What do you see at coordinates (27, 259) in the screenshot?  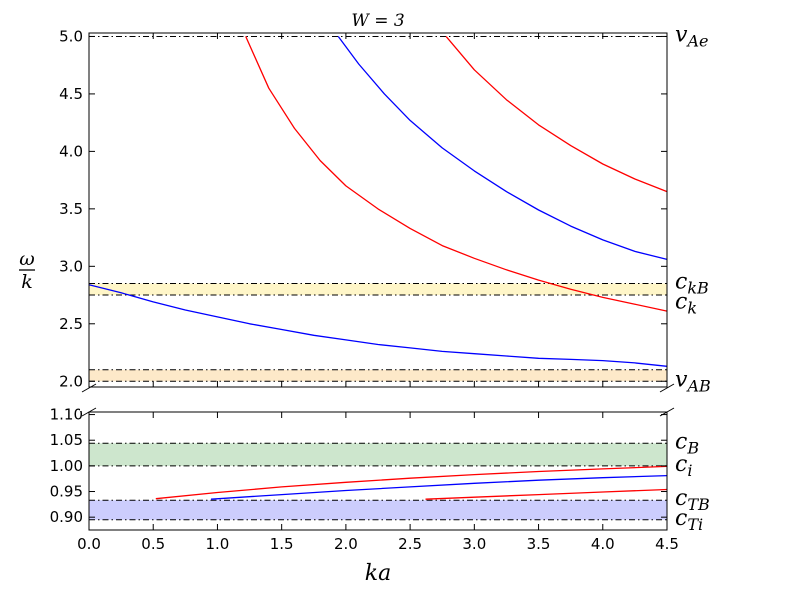 I see `y-axis-label-numerator: ω` at bounding box center [27, 259].